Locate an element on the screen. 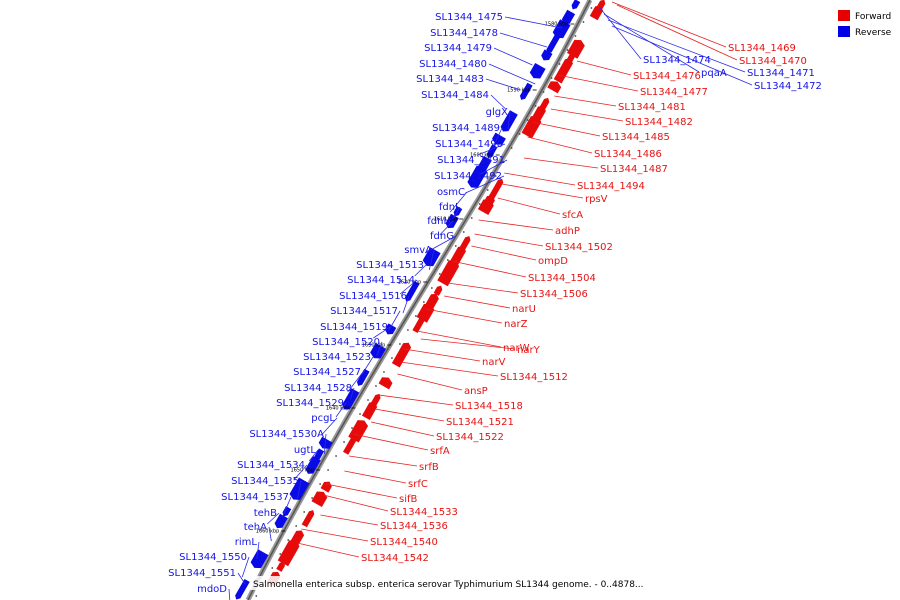 The image size is (900, 600). tick-label: 1600 kbp is located at coordinates (482, 156).